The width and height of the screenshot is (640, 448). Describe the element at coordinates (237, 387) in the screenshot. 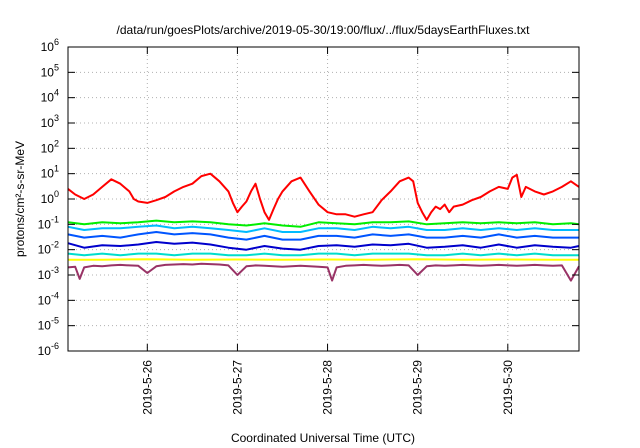

I see `x-tick-label: 2019-5-27` at that location.